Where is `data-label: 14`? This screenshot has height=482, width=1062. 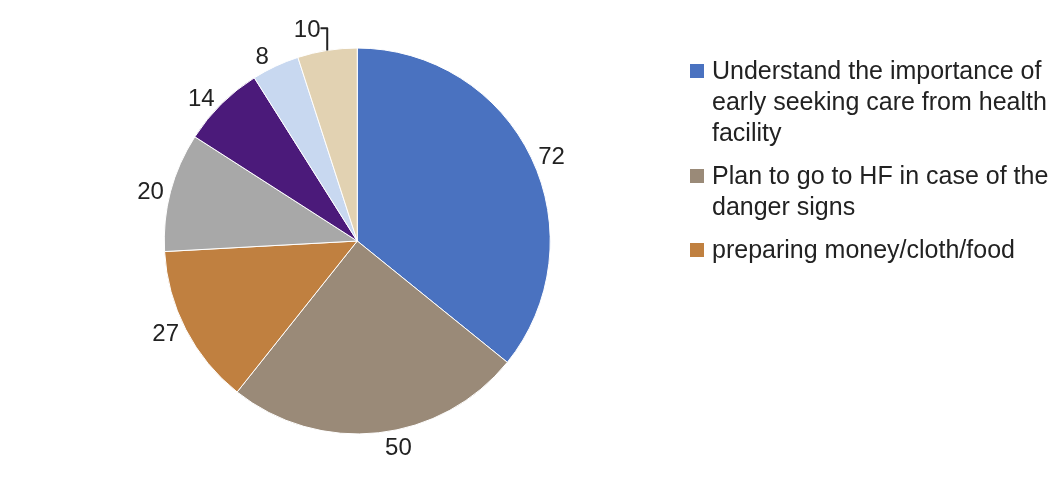 data-label: 14 is located at coordinates (201, 97).